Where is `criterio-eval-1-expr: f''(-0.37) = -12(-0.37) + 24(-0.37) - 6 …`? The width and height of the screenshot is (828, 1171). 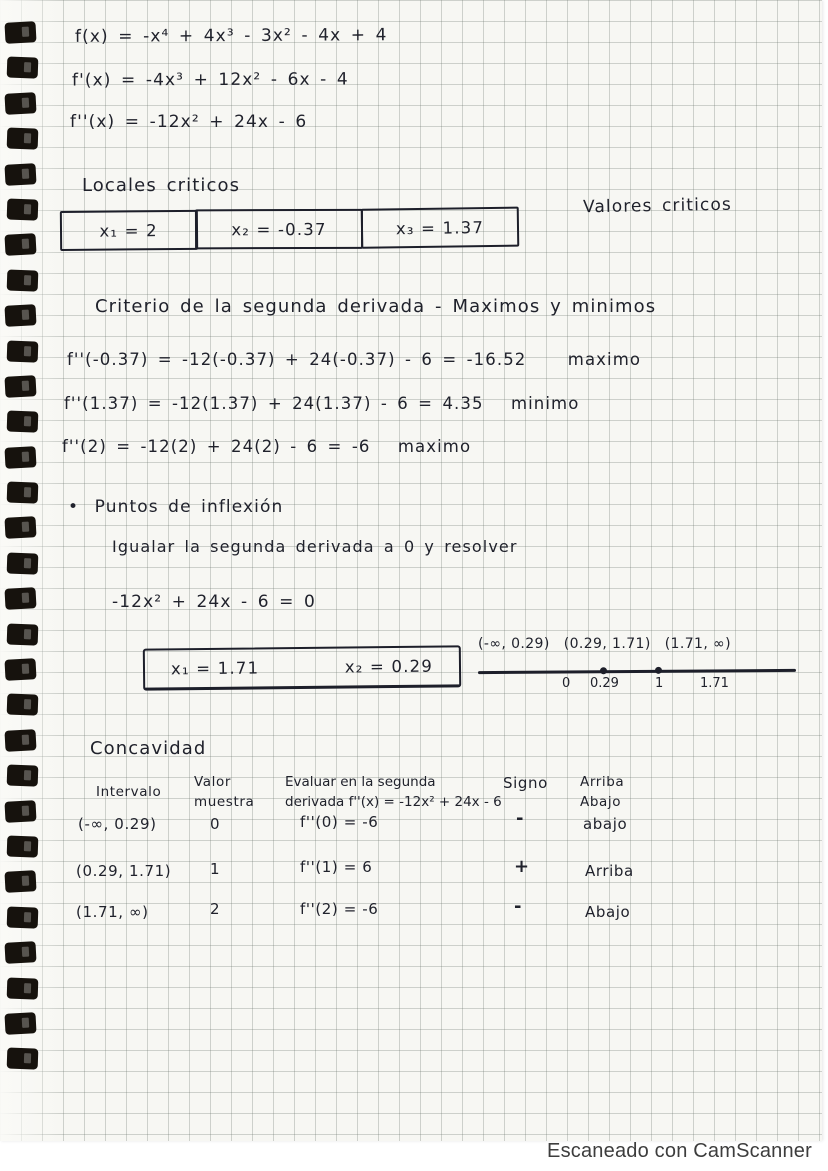
criterio-eval-1-expr: f''(-0.37) = -12(-0.37) + 24(-0.37) - 6 … is located at coordinates (297, 359).